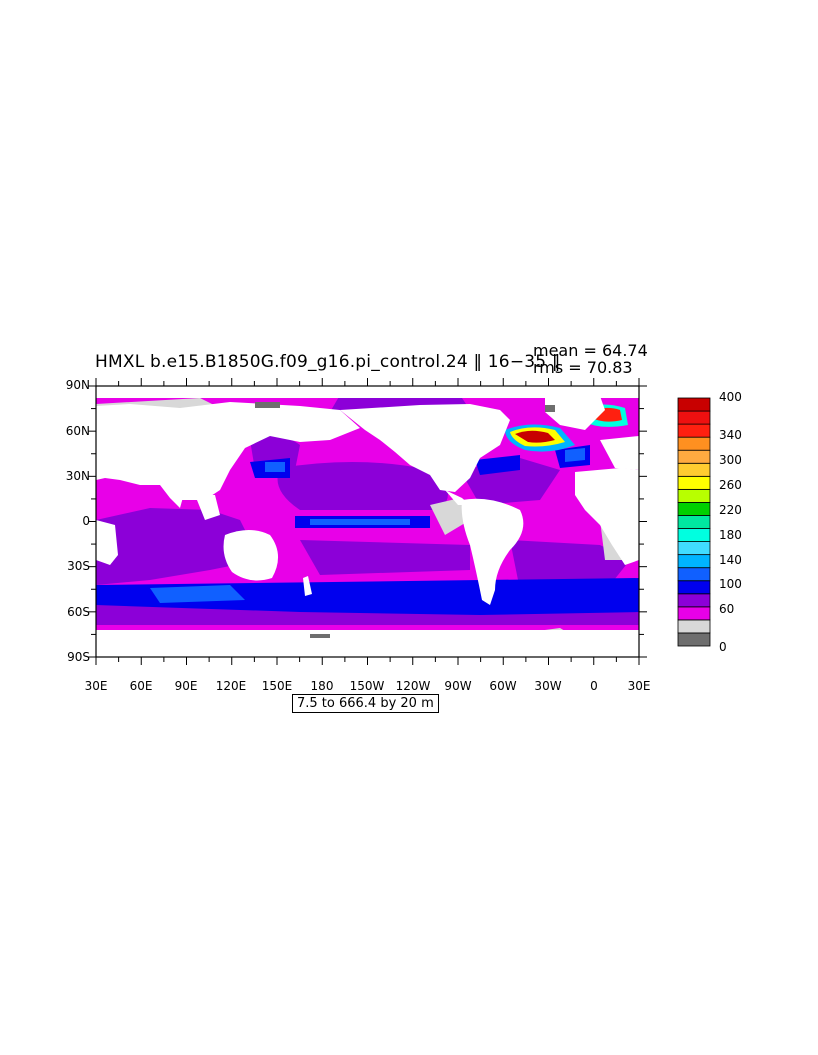 Image resolution: width=818 pixels, height=1055 pixels. I want to click on colorbar-label-140: 140, so click(730, 560).